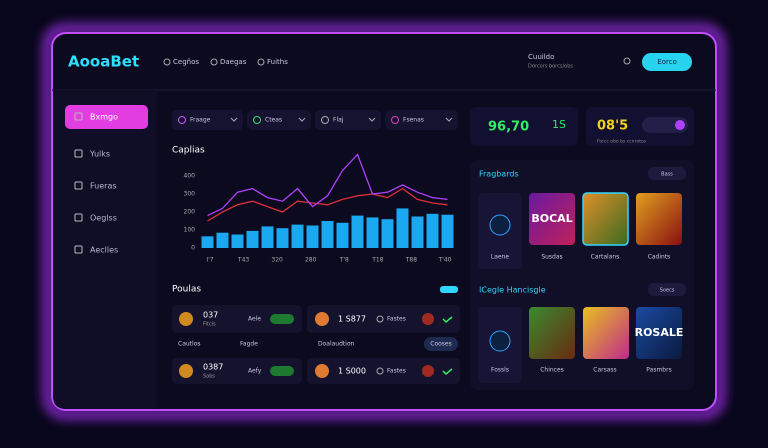 The height and width of the screenshot is (448, 768). I want to click on result-sub: Fitcis, so click(209, 325).